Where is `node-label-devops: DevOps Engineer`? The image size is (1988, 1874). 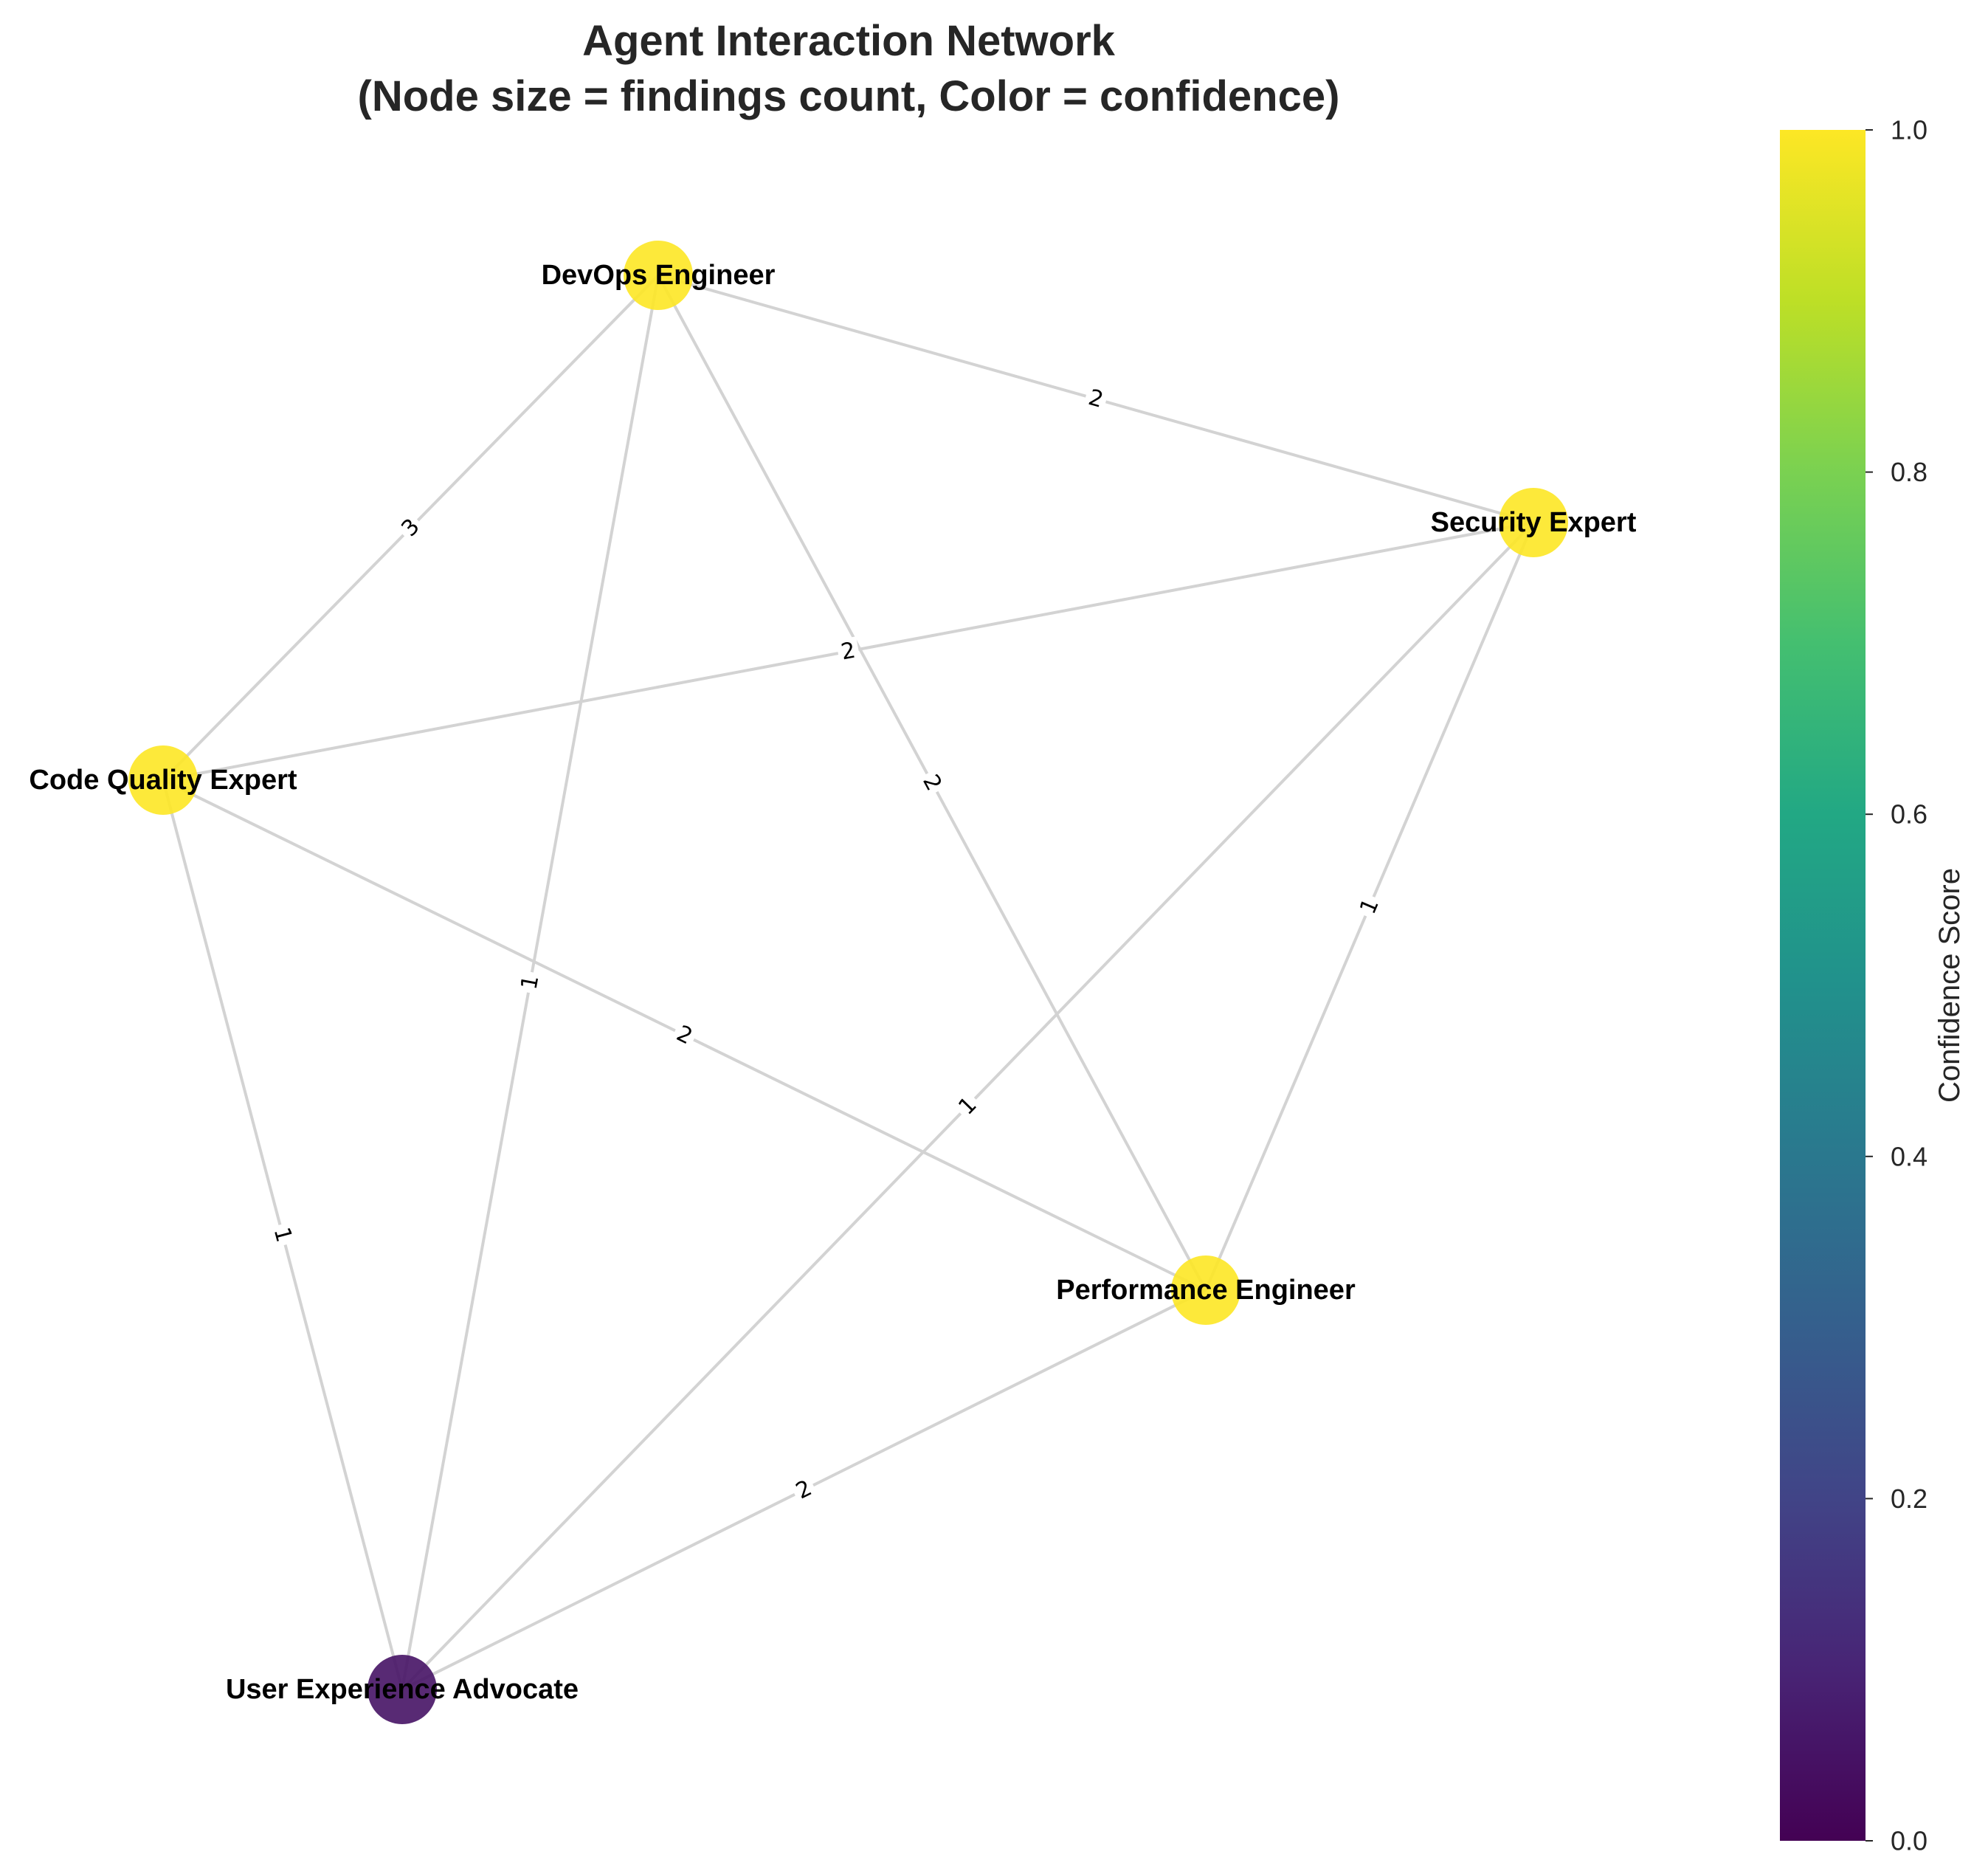
node-label-devops: DevOps Engineer is located at coordinates (659, 275).